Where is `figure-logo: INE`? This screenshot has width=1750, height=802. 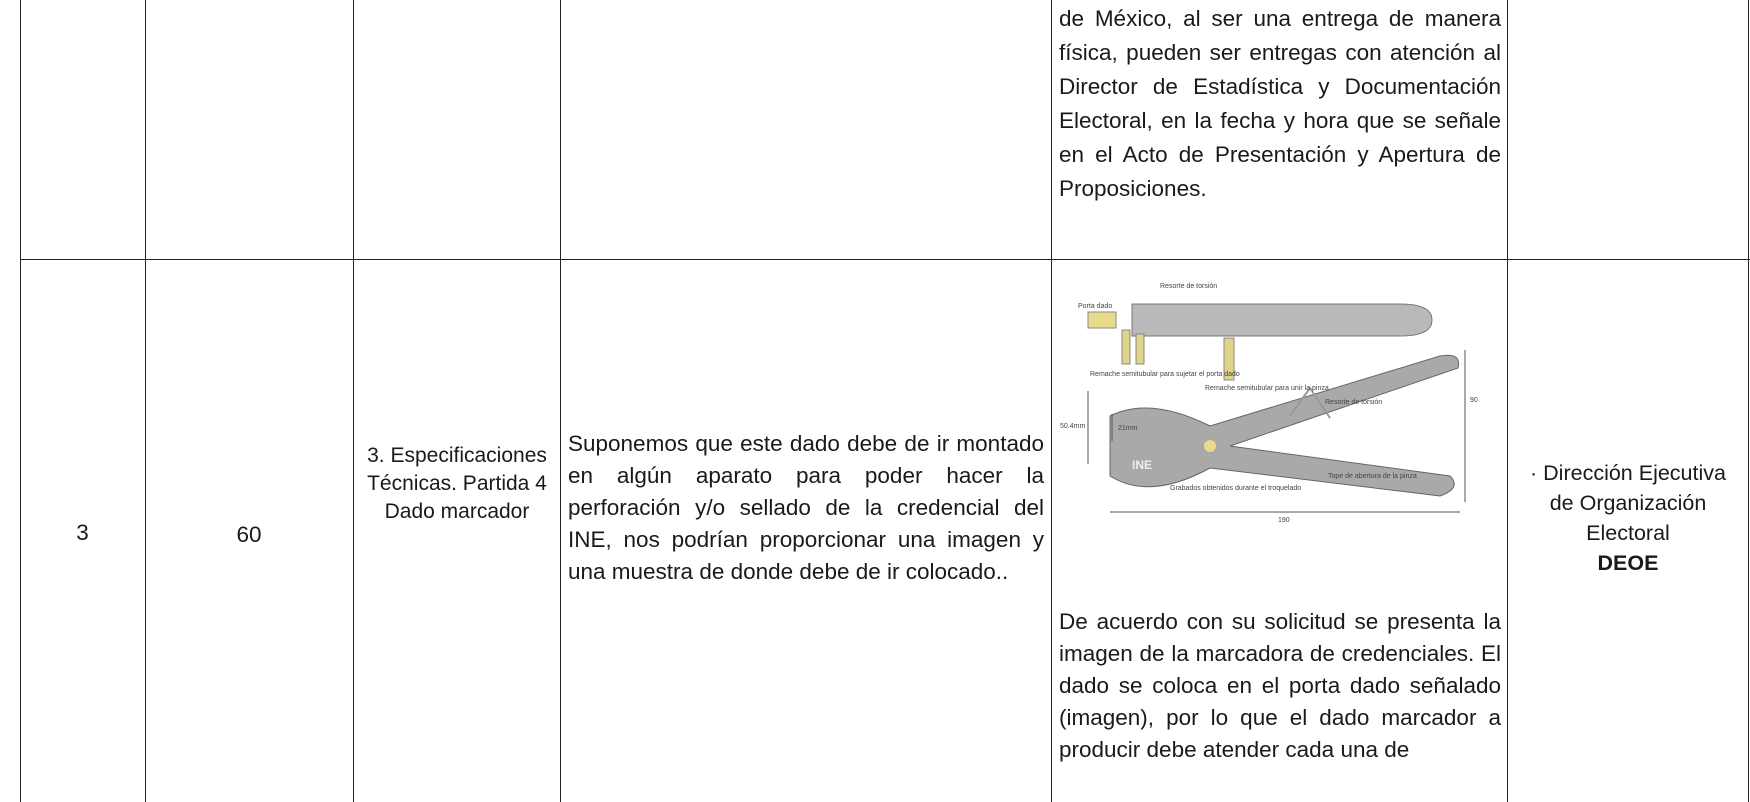
figure-logo: INE is located at coordinates (1142, 465).